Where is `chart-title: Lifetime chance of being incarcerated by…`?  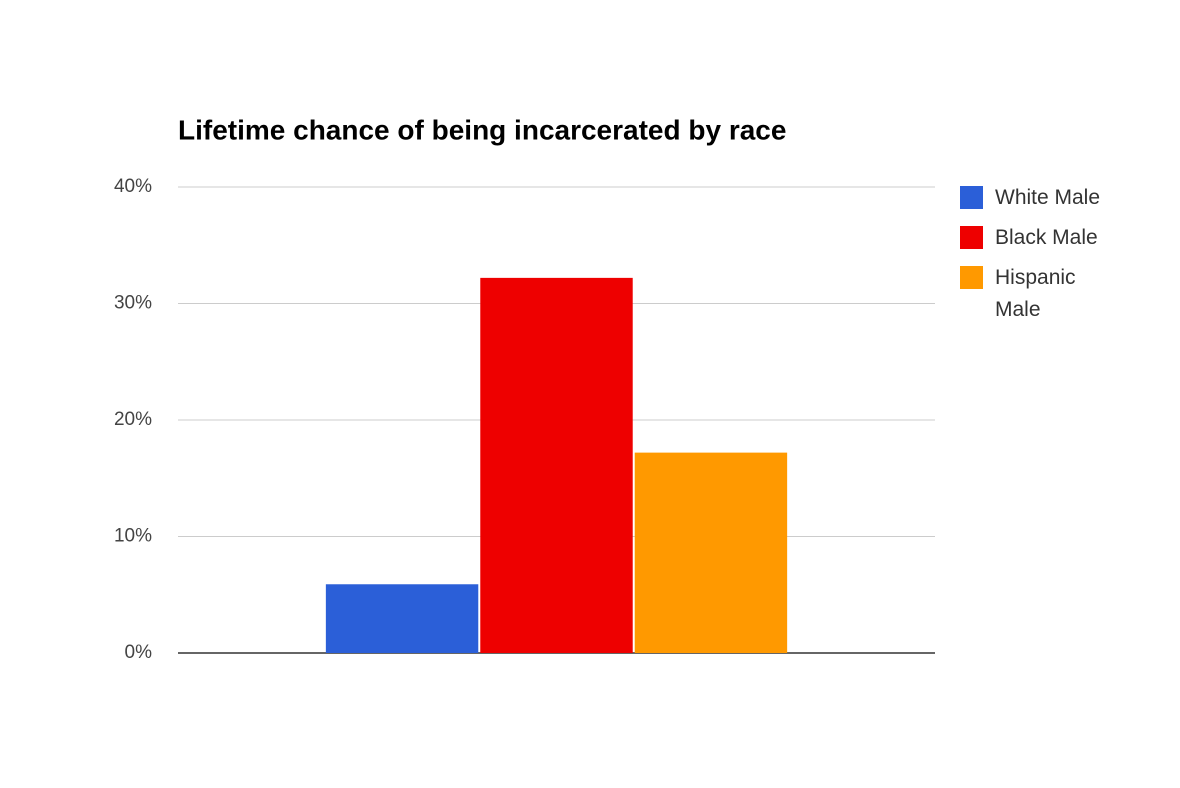
chart-title: Lifetime chance of being incarcerated by… is located at coordinates (482, 129).